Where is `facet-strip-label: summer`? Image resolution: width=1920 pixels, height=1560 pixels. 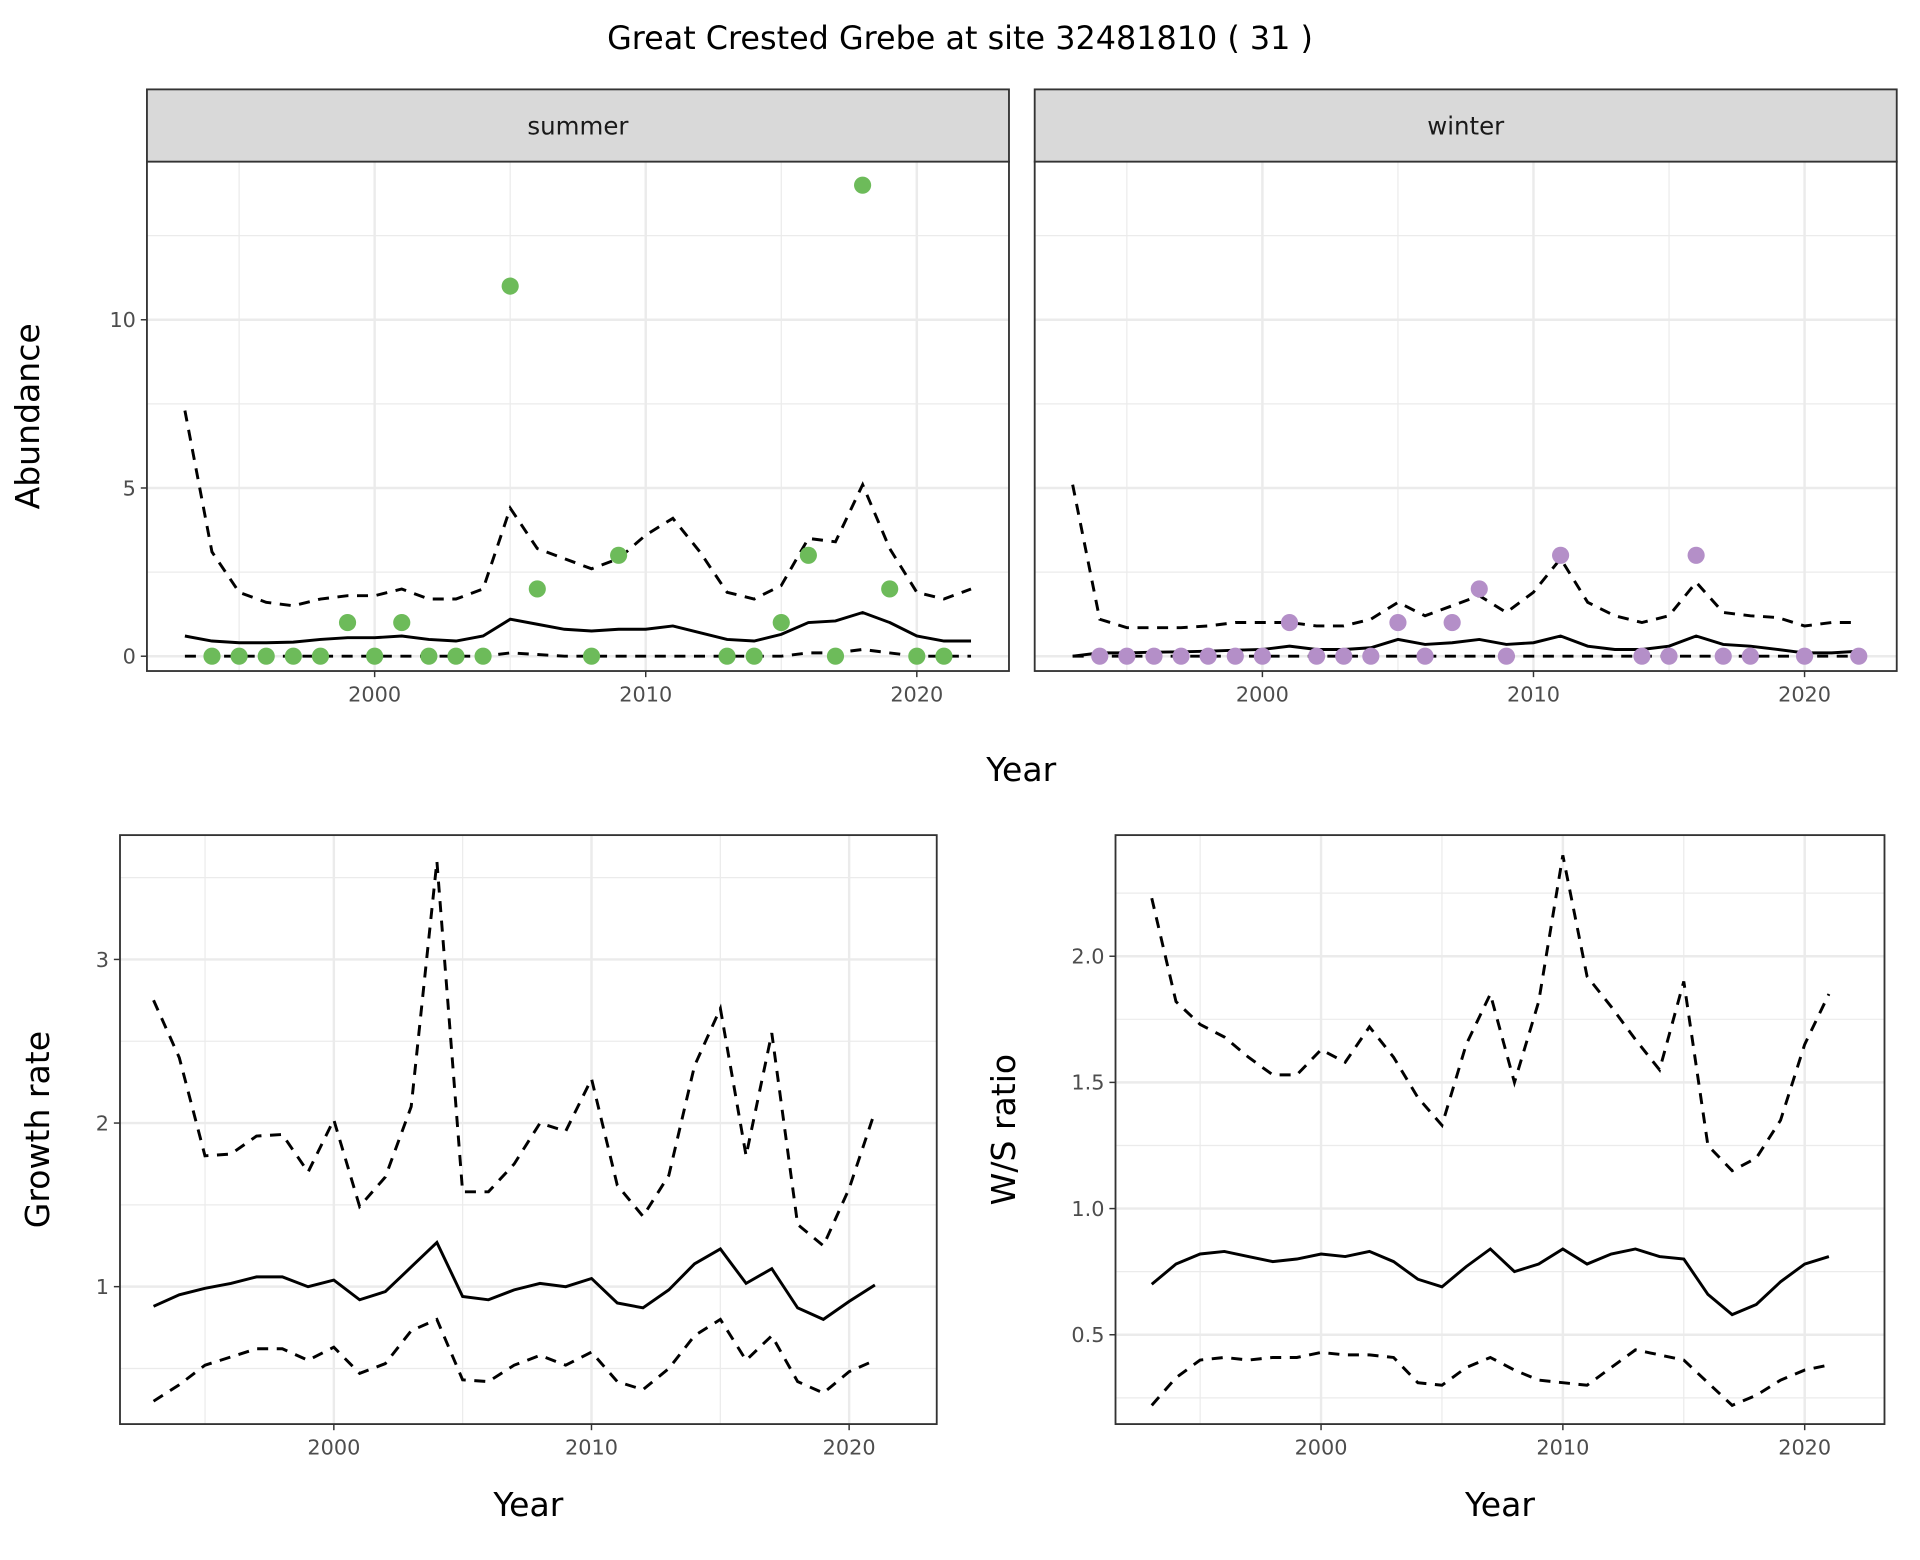 facet-strip-label: summer is located at coordinates (578, 126).